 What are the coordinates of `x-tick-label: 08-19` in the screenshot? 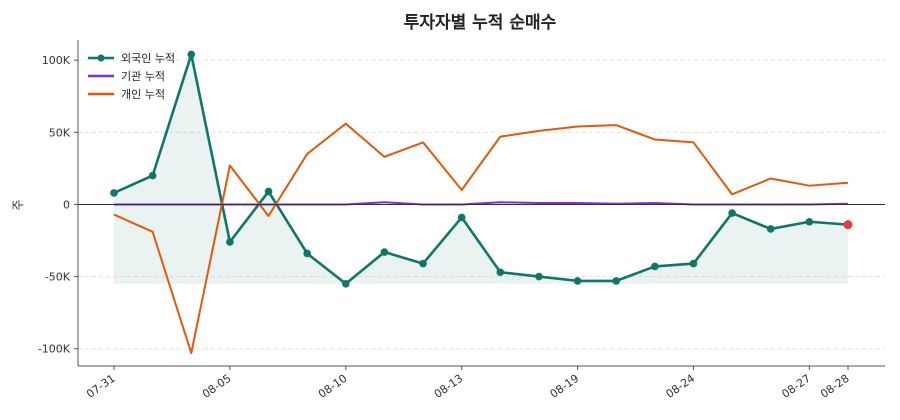 It's located at (565, 386).